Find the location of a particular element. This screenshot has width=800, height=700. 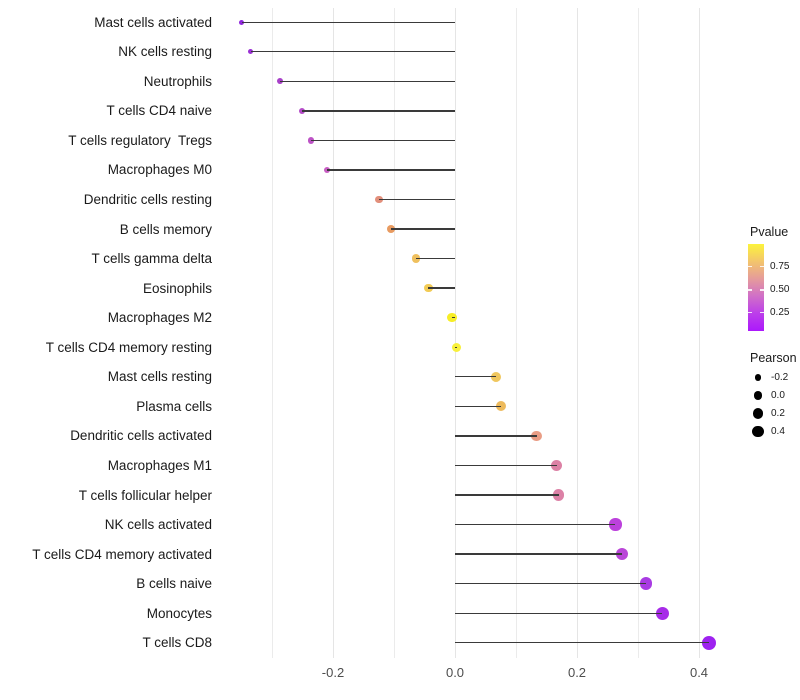

category-label: B cells naive is located at coordinates (174, 584).